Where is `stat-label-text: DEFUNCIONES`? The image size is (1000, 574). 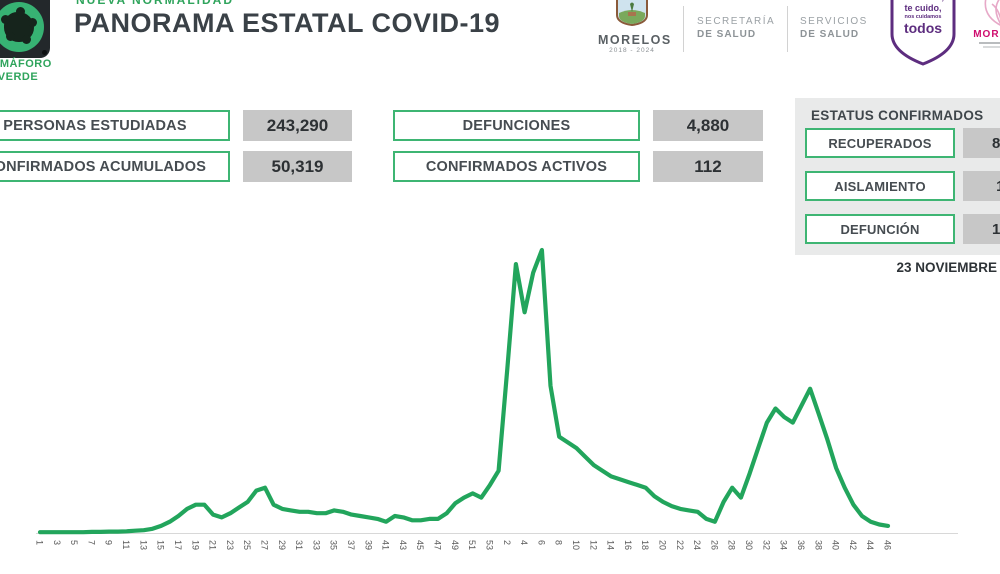 stat-label-text: DEFUNCIONES is located at coordinates (516, 125).